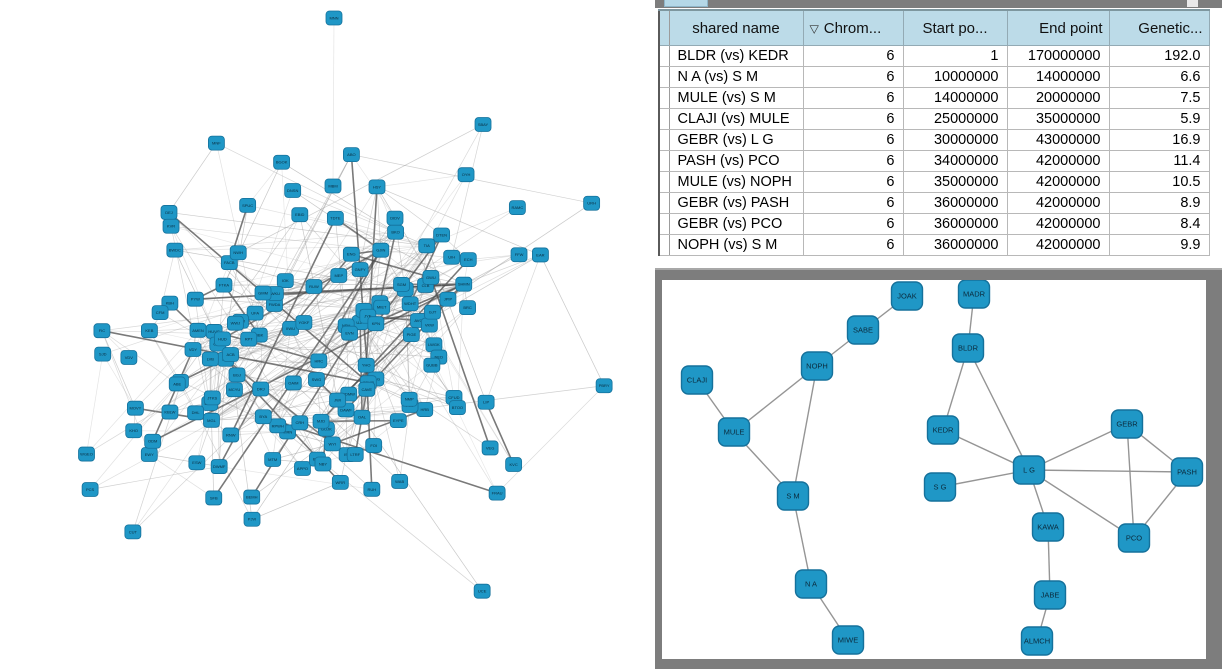 The height and width of the screenshot is (669, 1222). What do you see at coordinates (102, 331) in the screenshot?
I see `network-node: FIC` at bounding box center [102, 331].